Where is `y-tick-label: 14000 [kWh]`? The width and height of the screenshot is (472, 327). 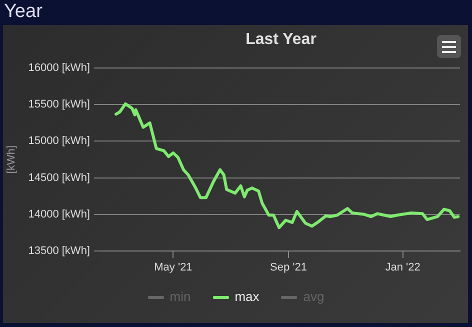
y-tick-label: 14000 [kWh] is located at coordinates (59, 214).